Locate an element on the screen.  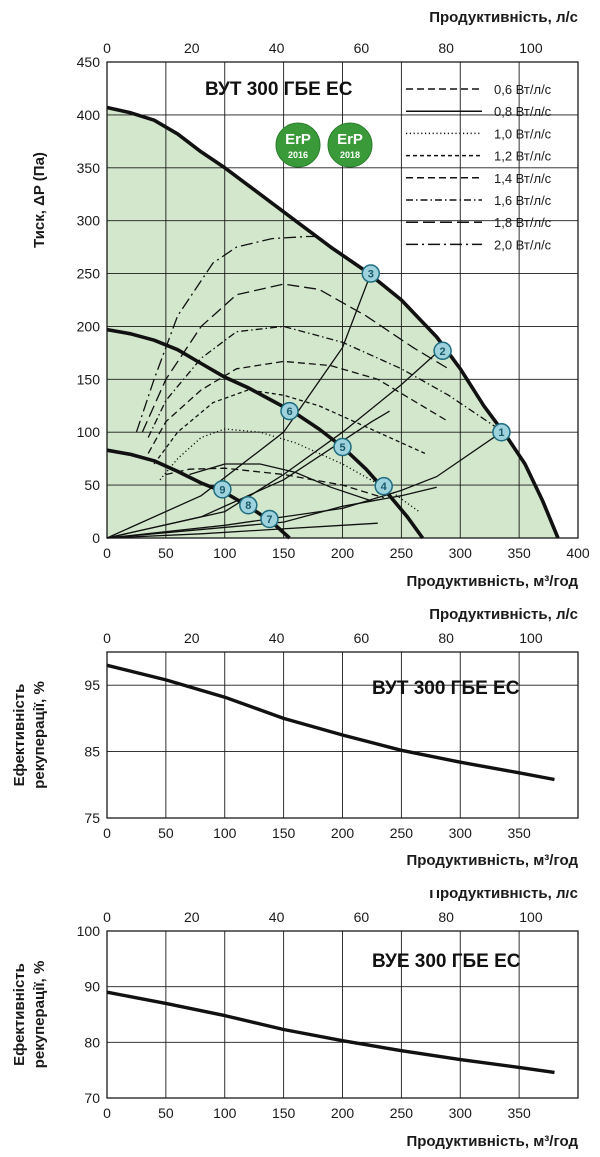
legend-label: 1,6 Вт/л/с is located at coordinates (523, 200).